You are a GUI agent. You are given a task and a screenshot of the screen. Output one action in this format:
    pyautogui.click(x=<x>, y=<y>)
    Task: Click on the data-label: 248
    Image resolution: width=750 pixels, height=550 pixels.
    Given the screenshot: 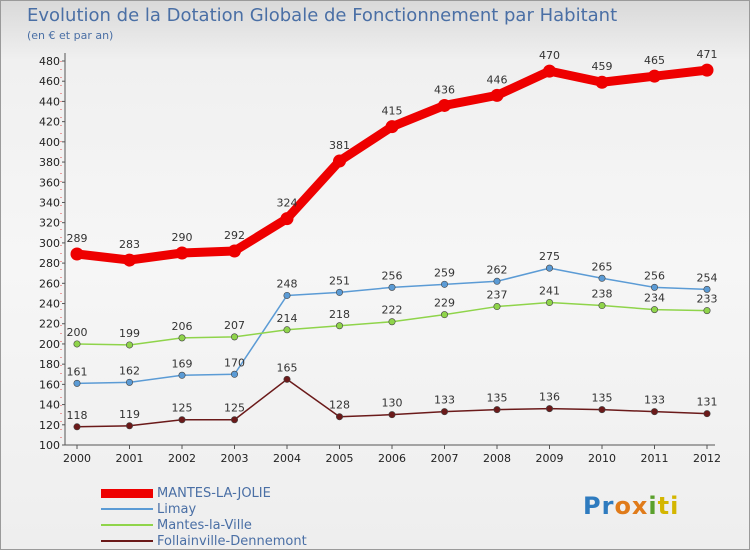 What is the action you would take?
    pyautogui.click(x=287, y=283)
    